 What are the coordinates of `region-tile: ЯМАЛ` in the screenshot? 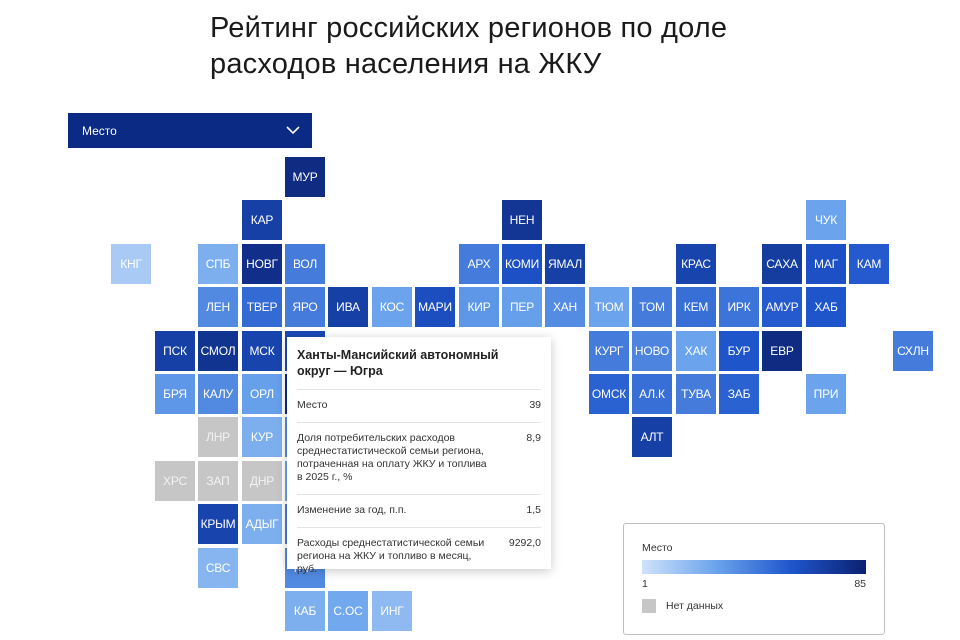 It's located at (565, 264).